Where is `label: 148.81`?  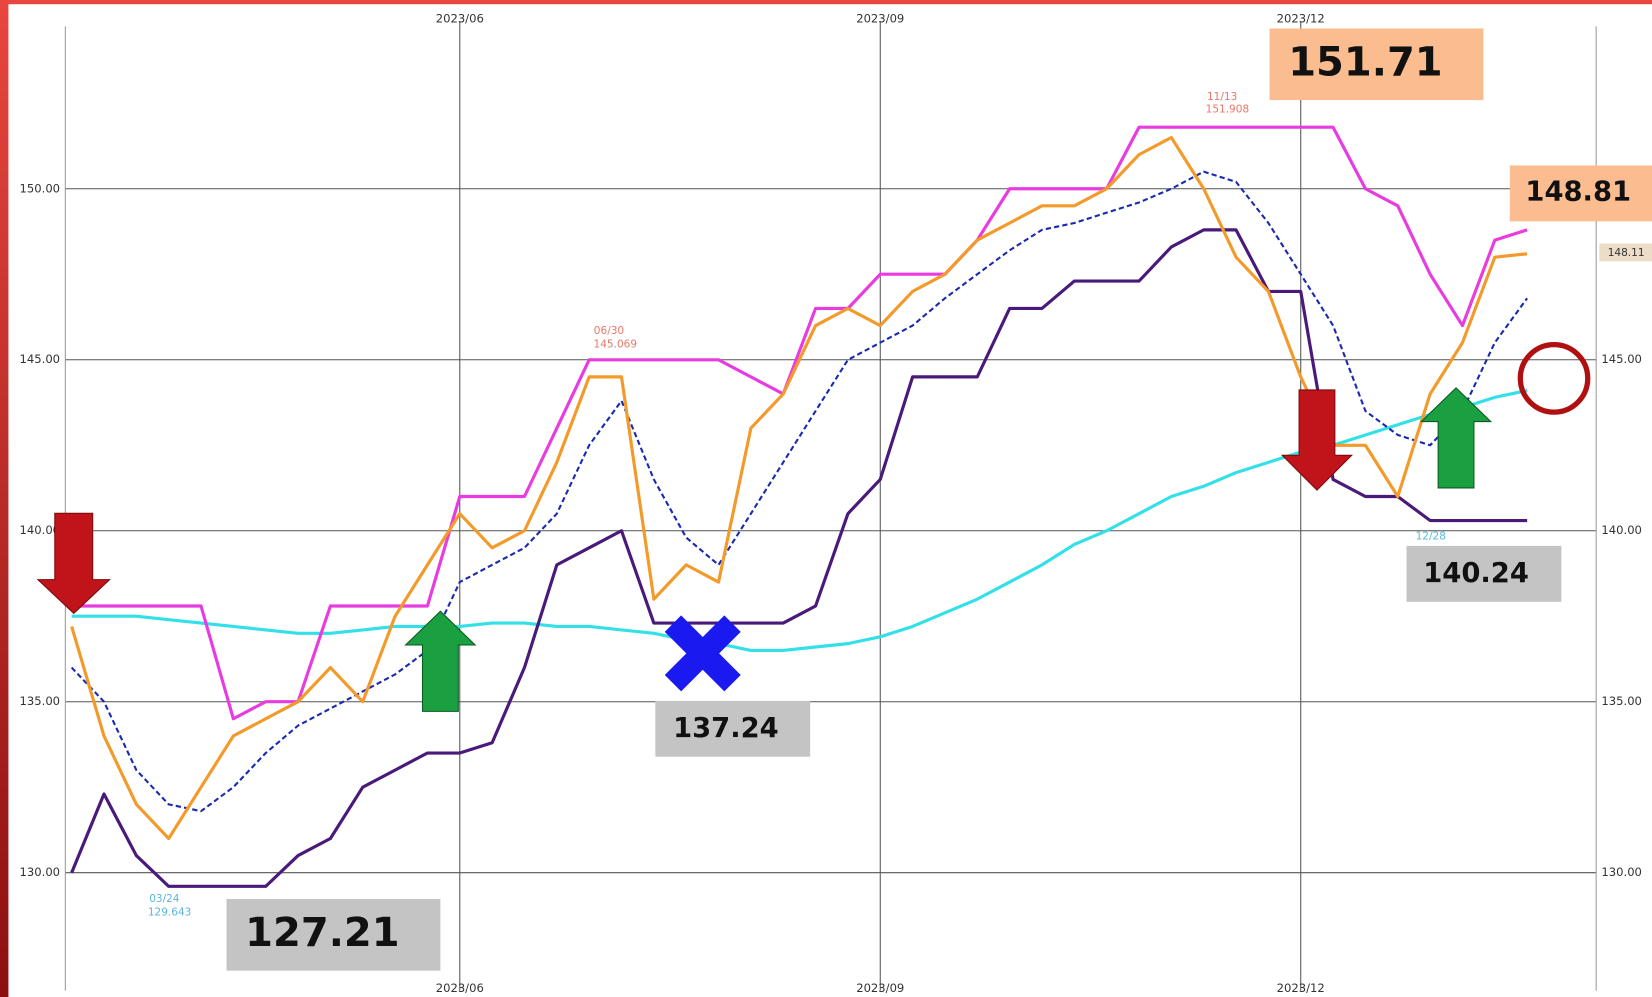 label: 148.81 is located at coordinates (1578, 191).